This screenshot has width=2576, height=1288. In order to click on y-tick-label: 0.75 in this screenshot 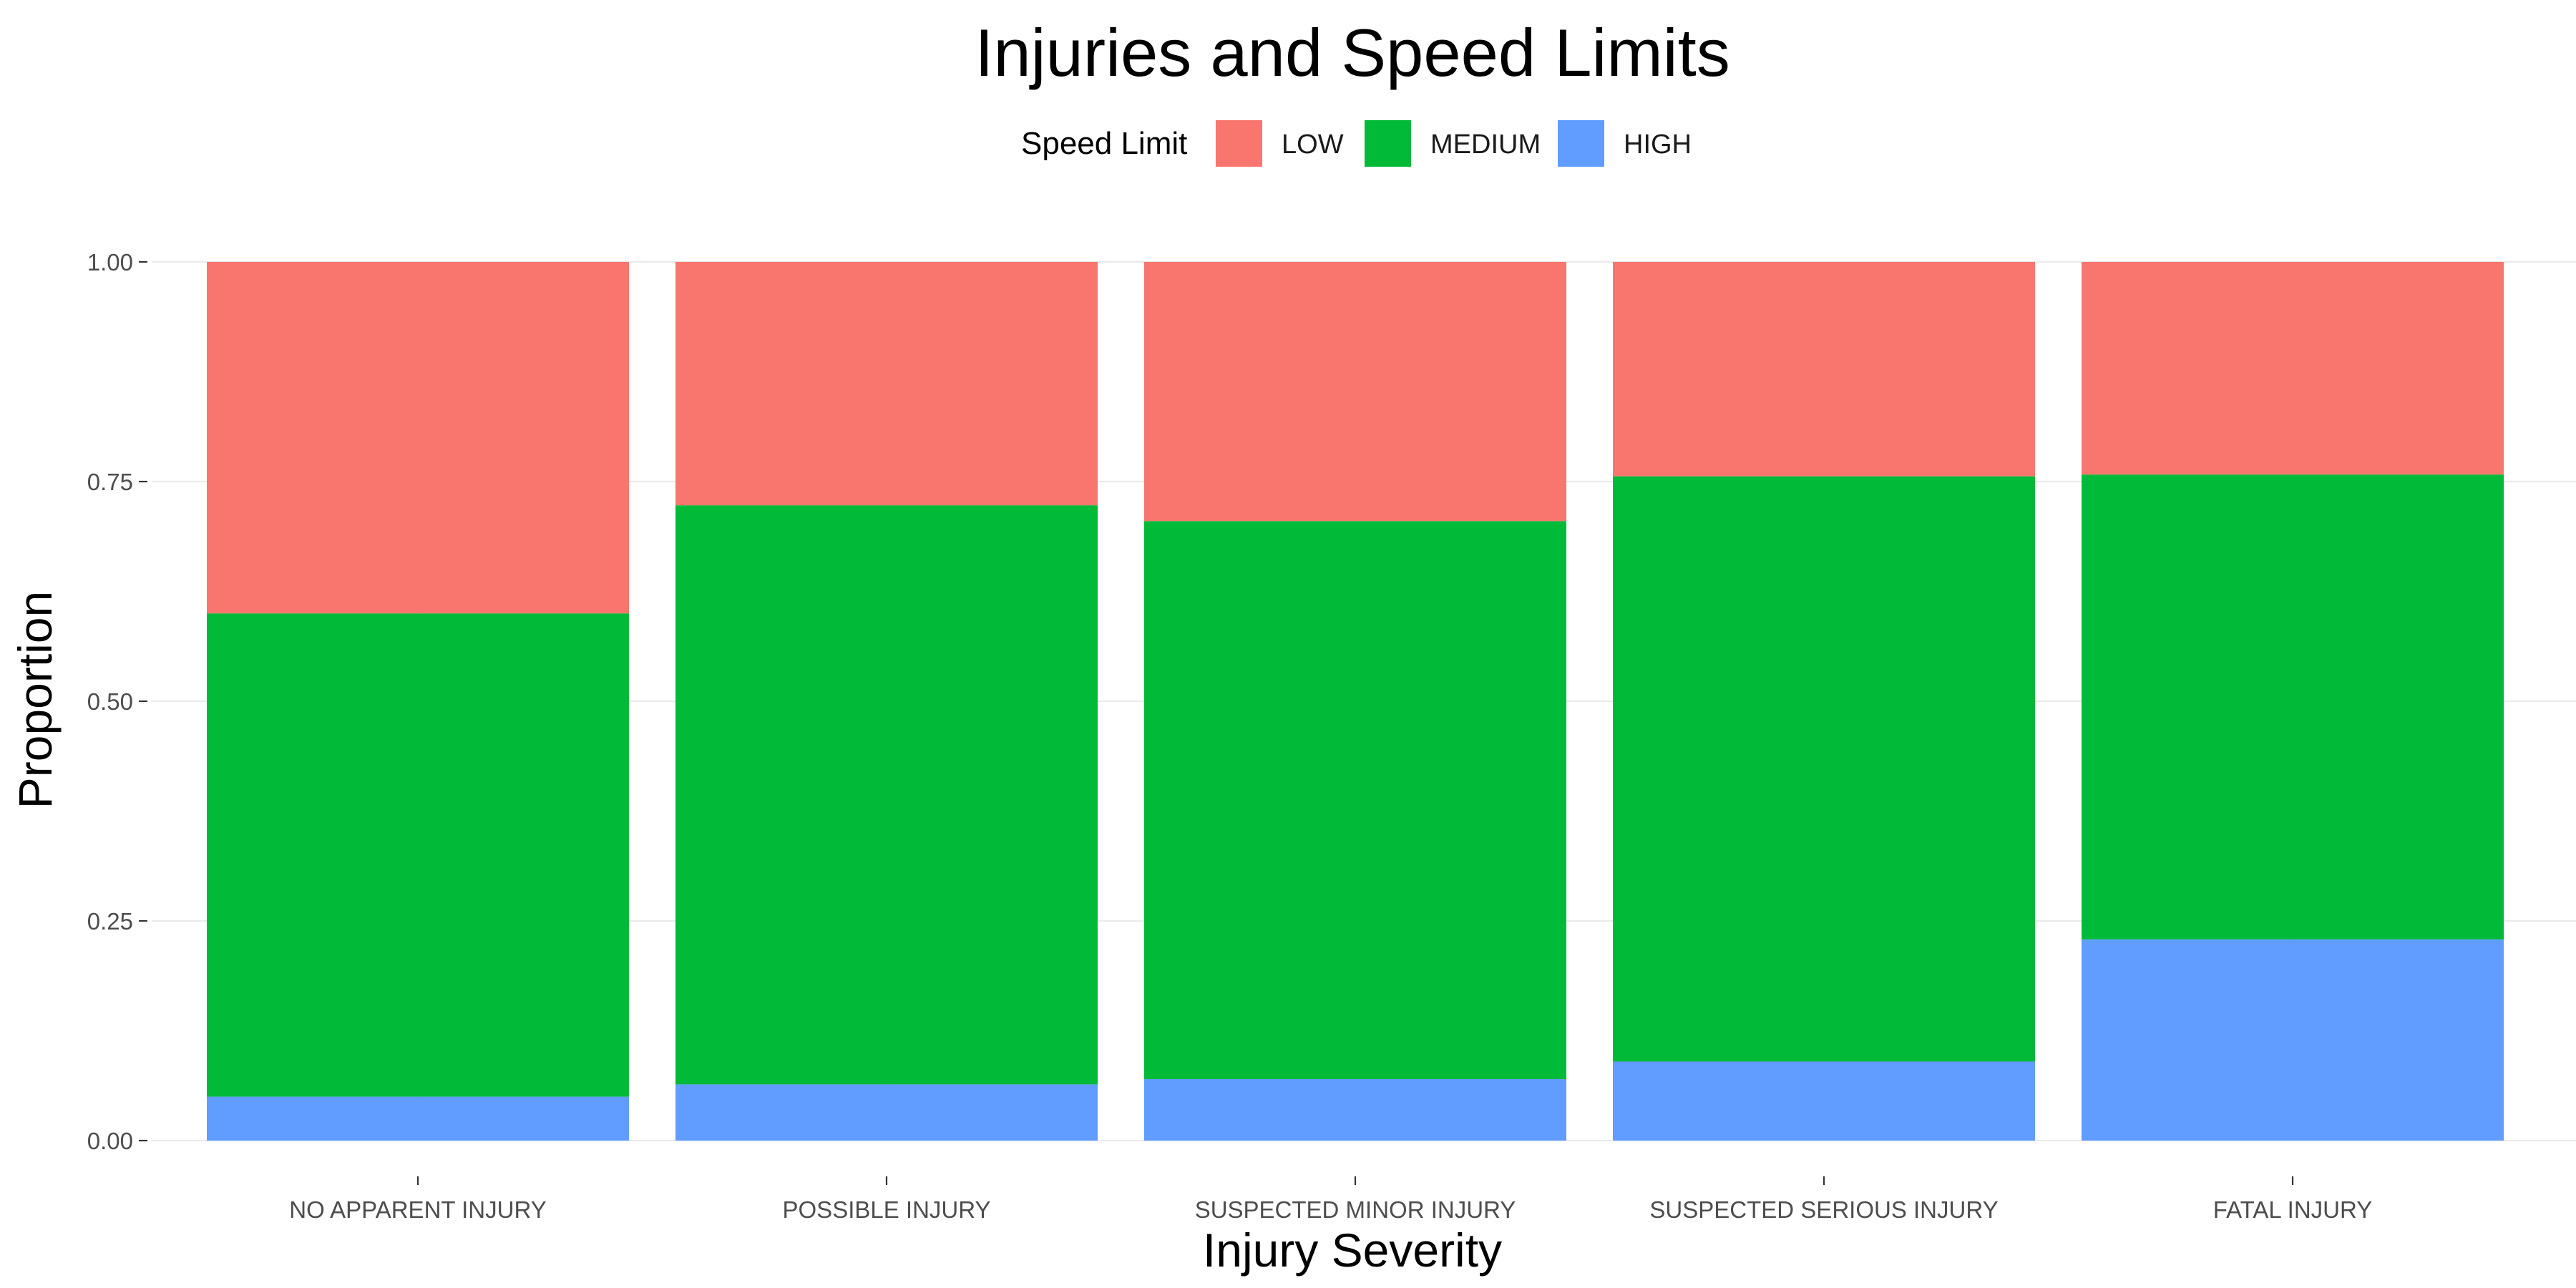, I will do `click(110, 482)`.